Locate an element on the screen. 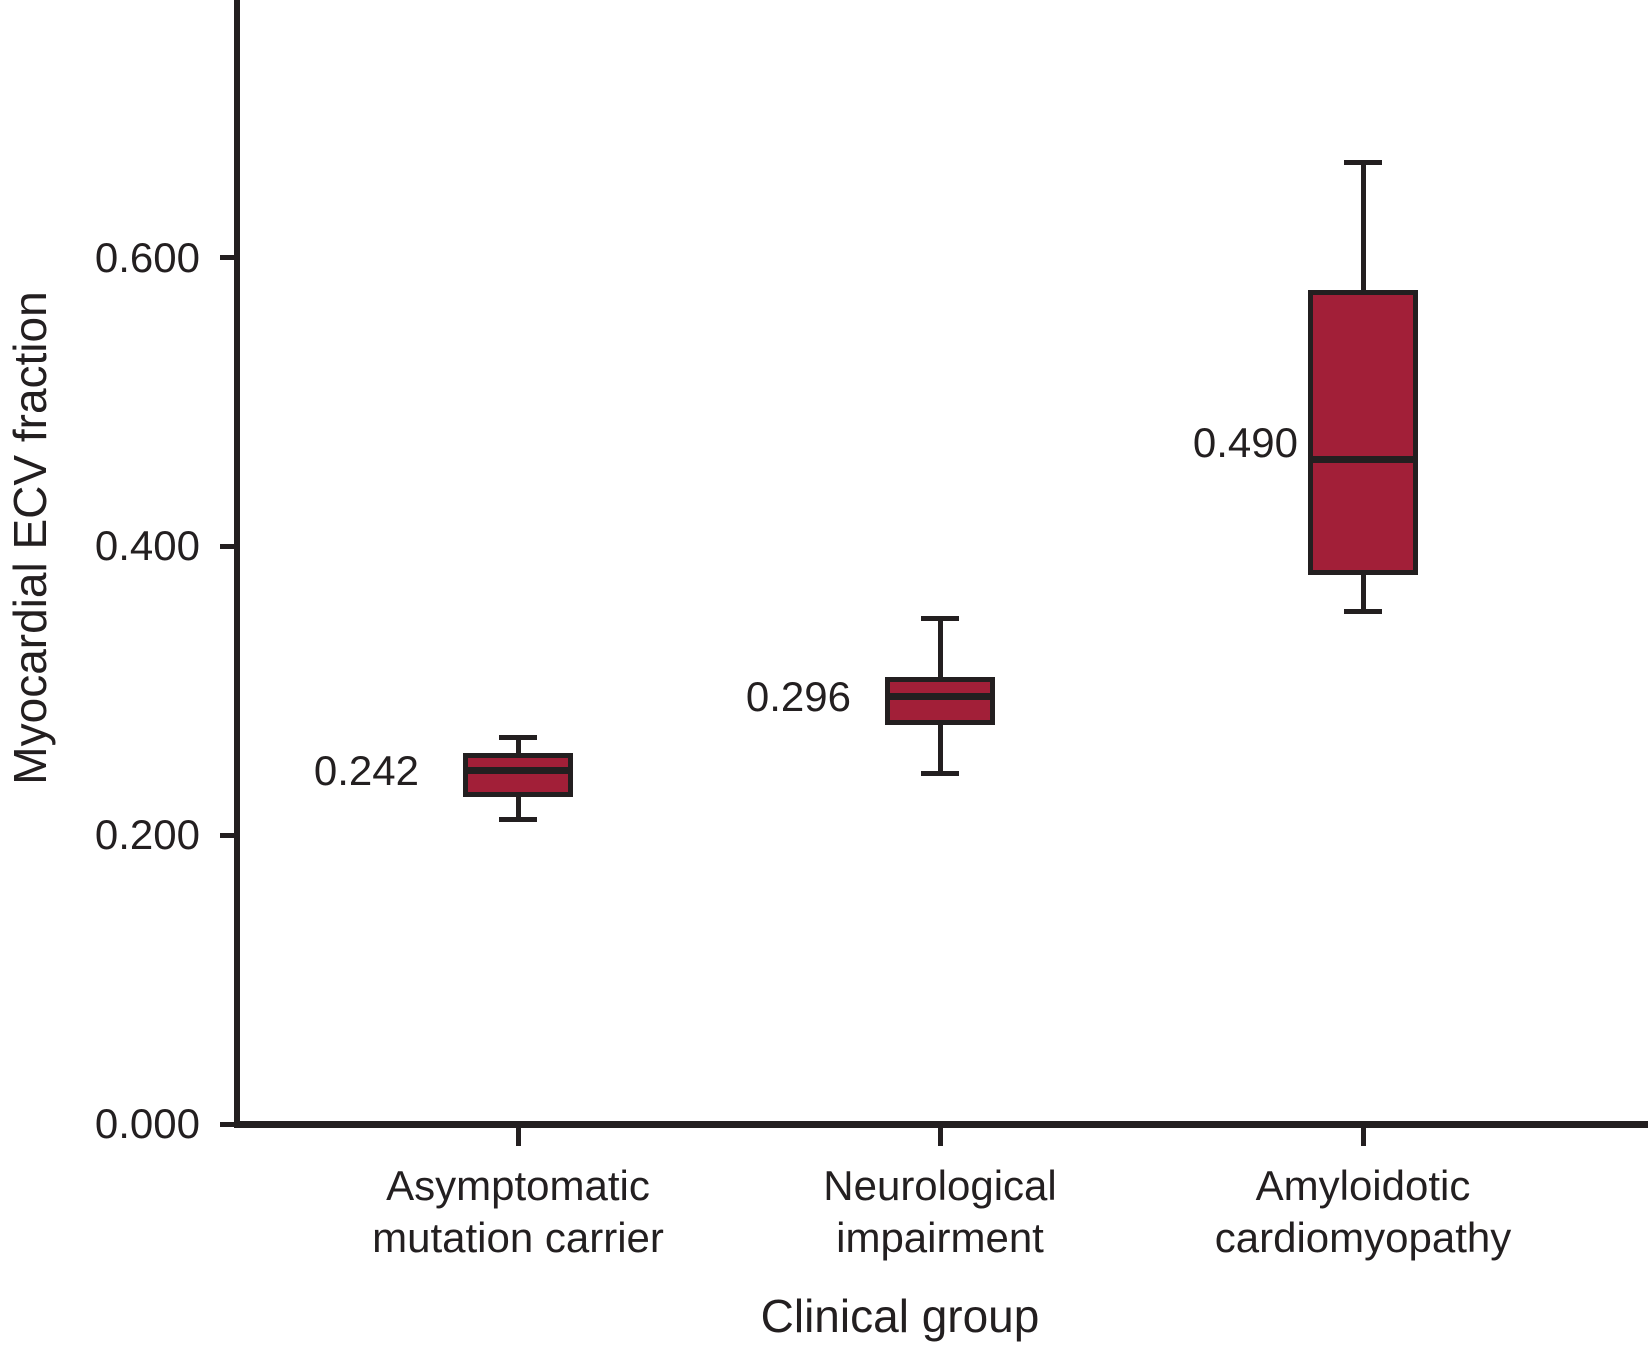 The width and height of the screenshot is (1648, 1352). y-tick-label: 0.200 is located at coordinates (147, 835).